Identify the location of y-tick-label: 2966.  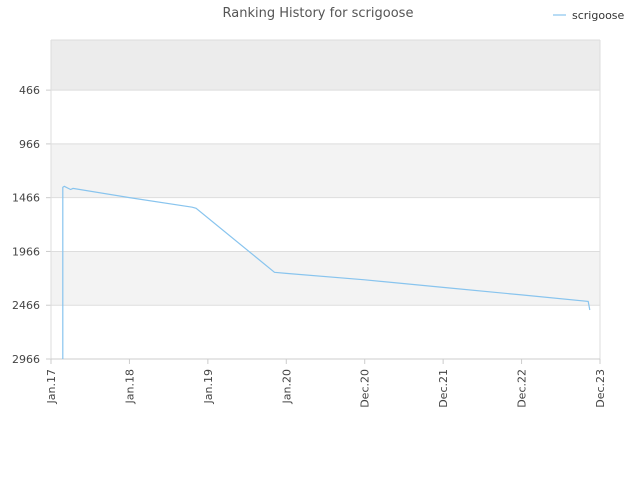
(26, 359).